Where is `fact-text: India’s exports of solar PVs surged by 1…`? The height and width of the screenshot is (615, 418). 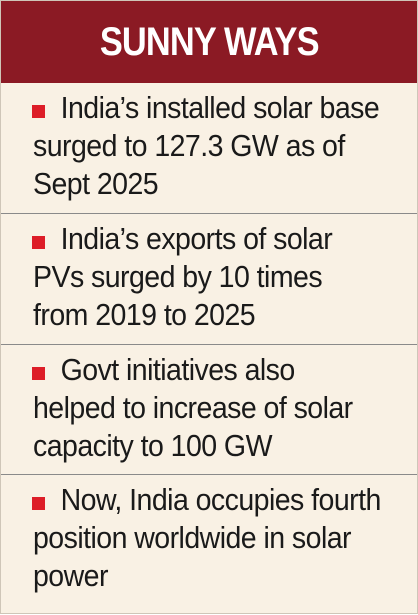 fact-text: India’s exports of solar PVs surged by 1… is located at coordinates (183, 276).